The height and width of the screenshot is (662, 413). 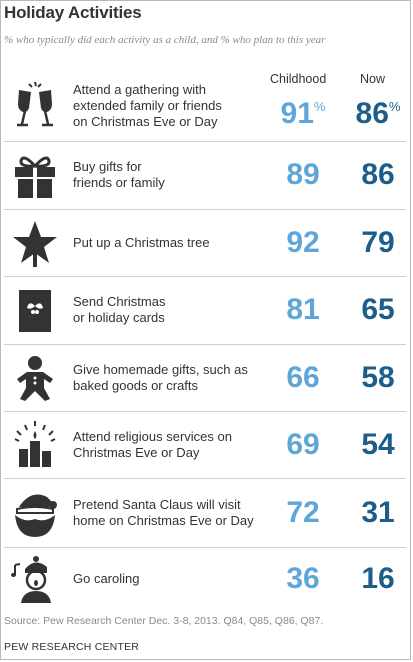 What do you see at coordinates (119, 309) in the screenshot?
I see `activity-label: Send Christmas or holiday cards` at bounding box center [119, 309].